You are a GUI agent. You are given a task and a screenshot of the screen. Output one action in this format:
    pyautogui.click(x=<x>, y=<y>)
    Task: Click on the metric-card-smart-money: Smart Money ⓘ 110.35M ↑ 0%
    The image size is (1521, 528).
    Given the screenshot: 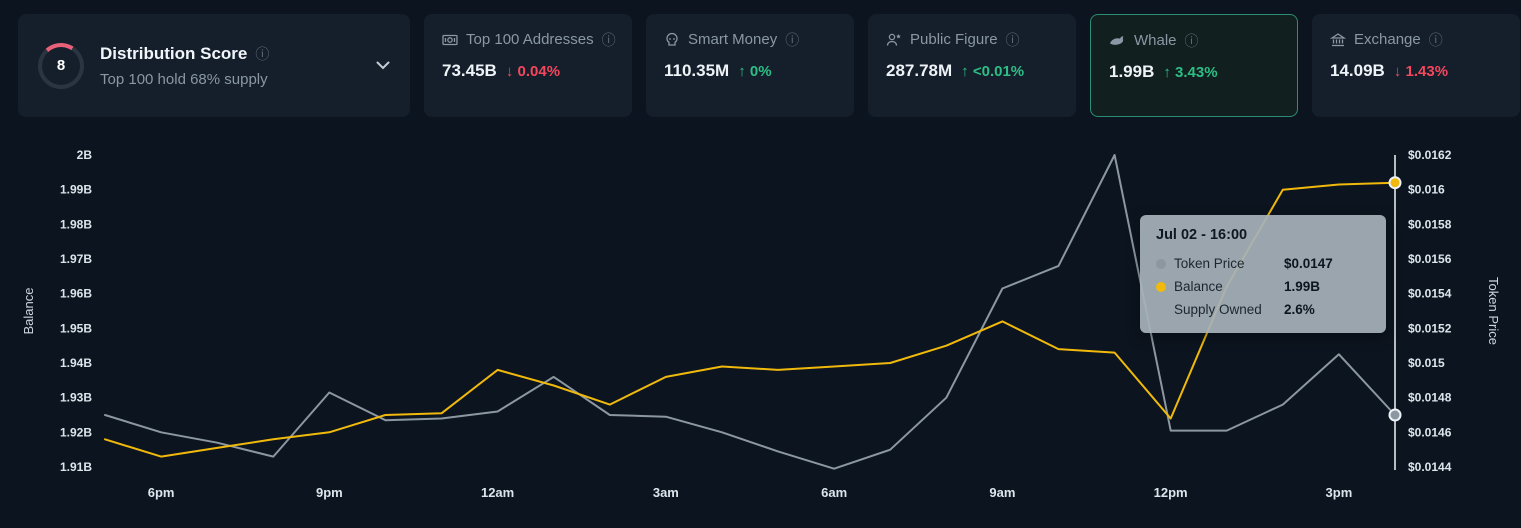 What is the action you would take?
    pyautogui.click(x=750, y=65)
    